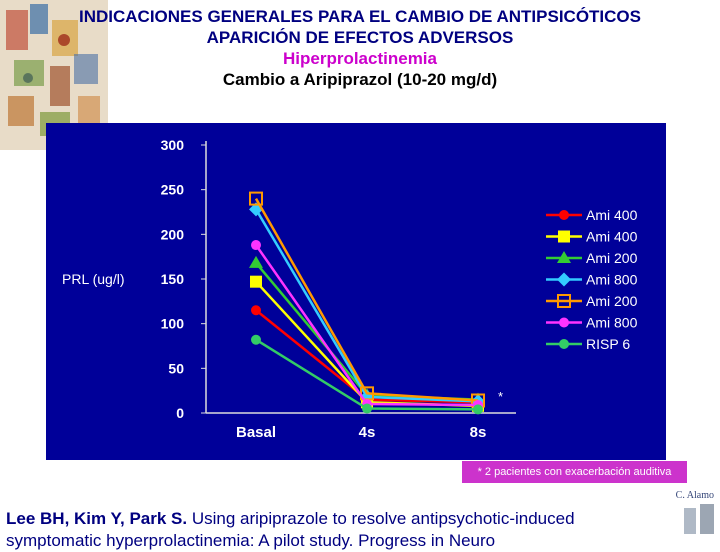 This screenshot has height=552, width=720. Describe the element at coordinates (367, 432) in the screenshot. I see `x-tick-label: 4s` at that location.